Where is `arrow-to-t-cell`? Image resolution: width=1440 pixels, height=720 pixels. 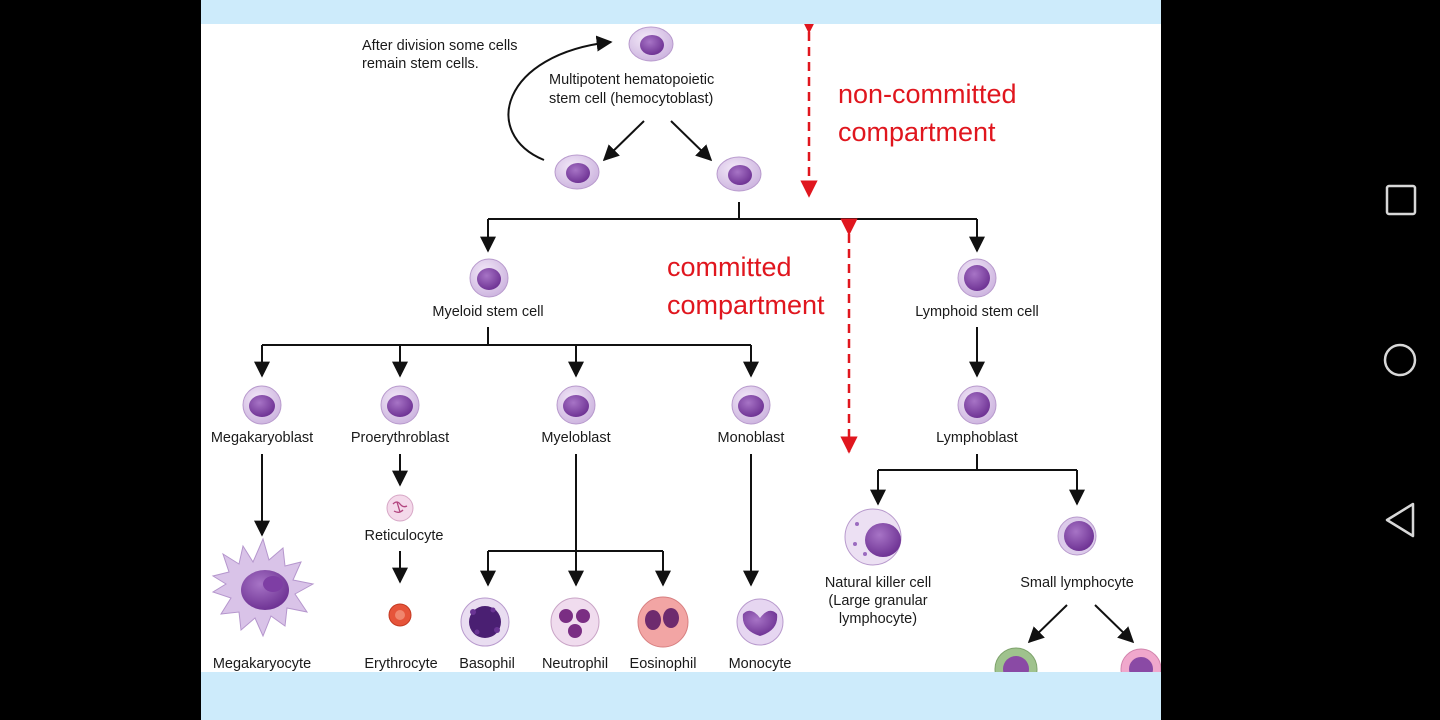 arrow-to-t-cell is located at coordinates (1047, 624).